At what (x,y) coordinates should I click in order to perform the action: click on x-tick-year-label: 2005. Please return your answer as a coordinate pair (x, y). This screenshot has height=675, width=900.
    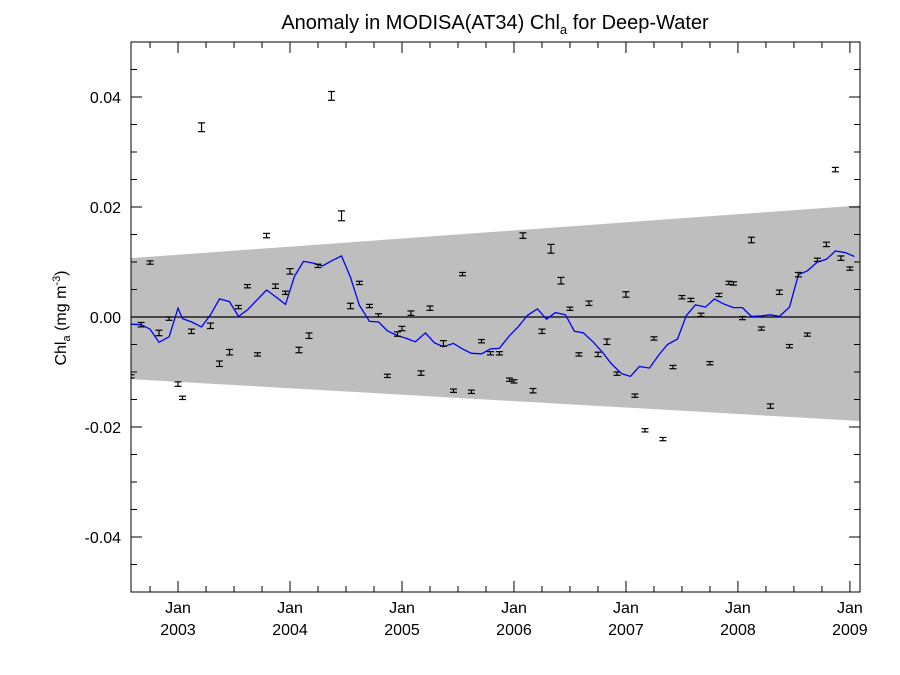
    Looking at the image, I should click on (402, 630).